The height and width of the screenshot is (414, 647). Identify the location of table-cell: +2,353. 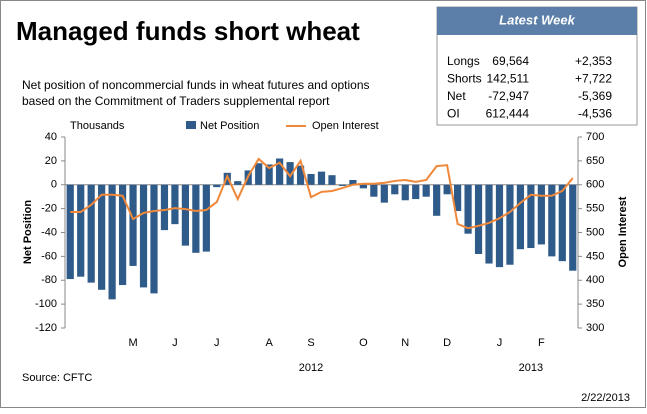
(593, 61).